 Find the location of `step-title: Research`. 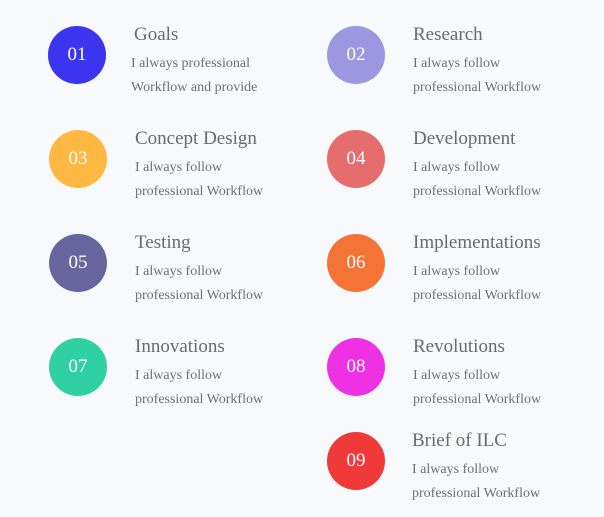

step-title: Research is located at coordinates (448, 34).